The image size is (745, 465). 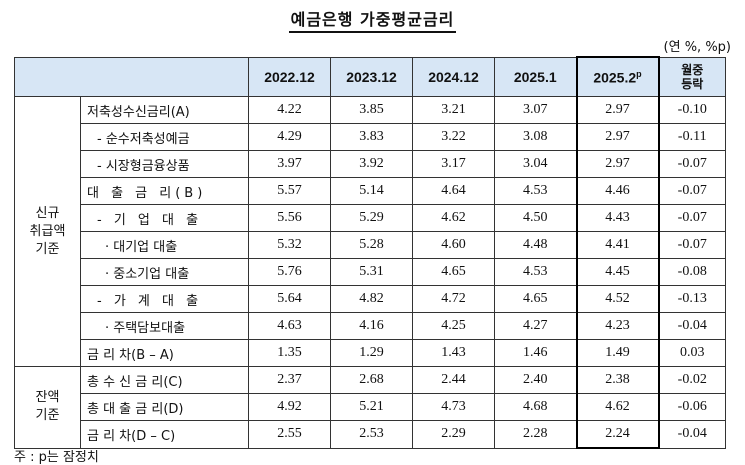 What do you see at coordinates (371, 218) in the screenshot?
I see `value-cell: 5.29` at bounding box center [371, 218].